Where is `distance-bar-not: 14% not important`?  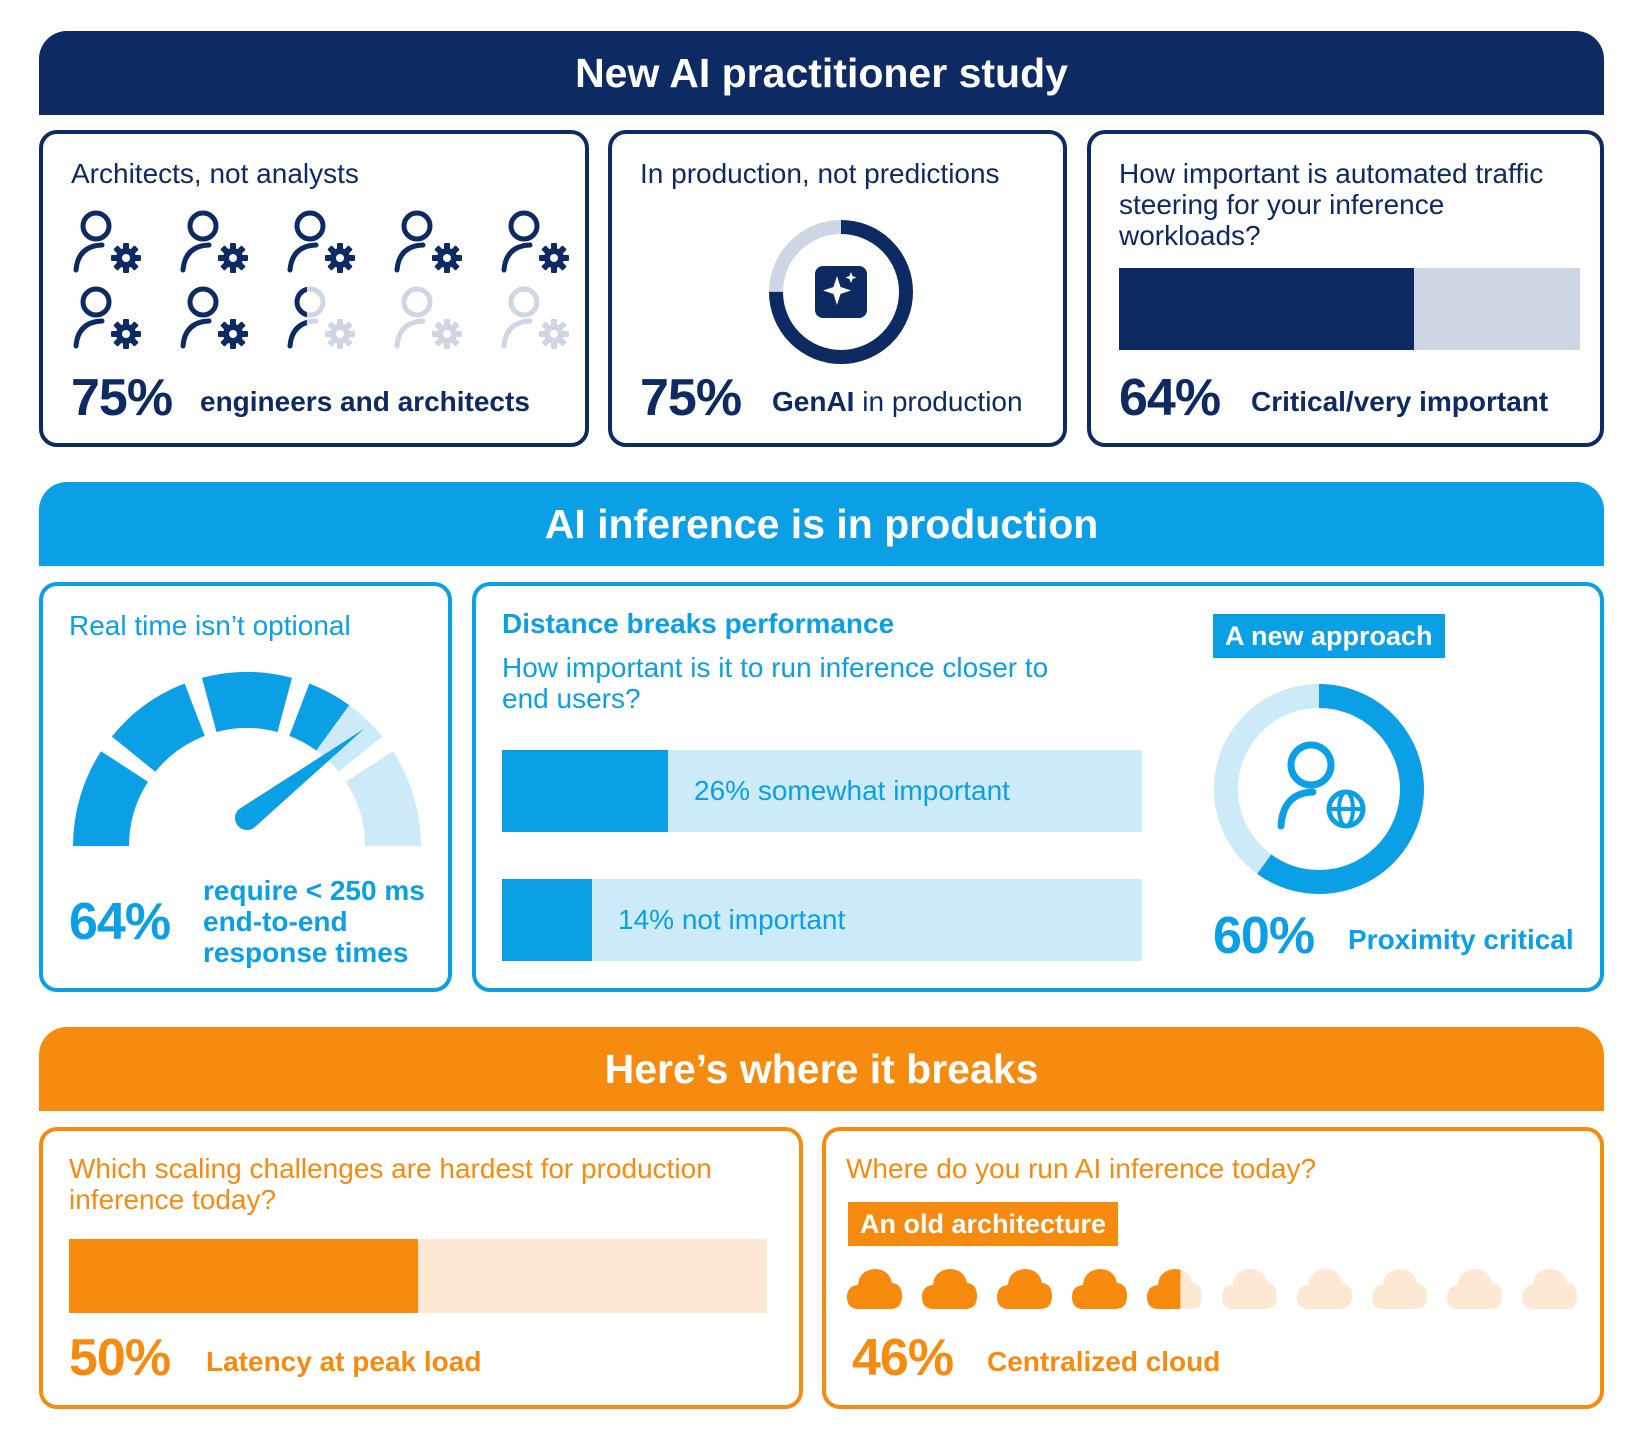
distance-bar-not: 14% not important is located at coordinates (822, 920).